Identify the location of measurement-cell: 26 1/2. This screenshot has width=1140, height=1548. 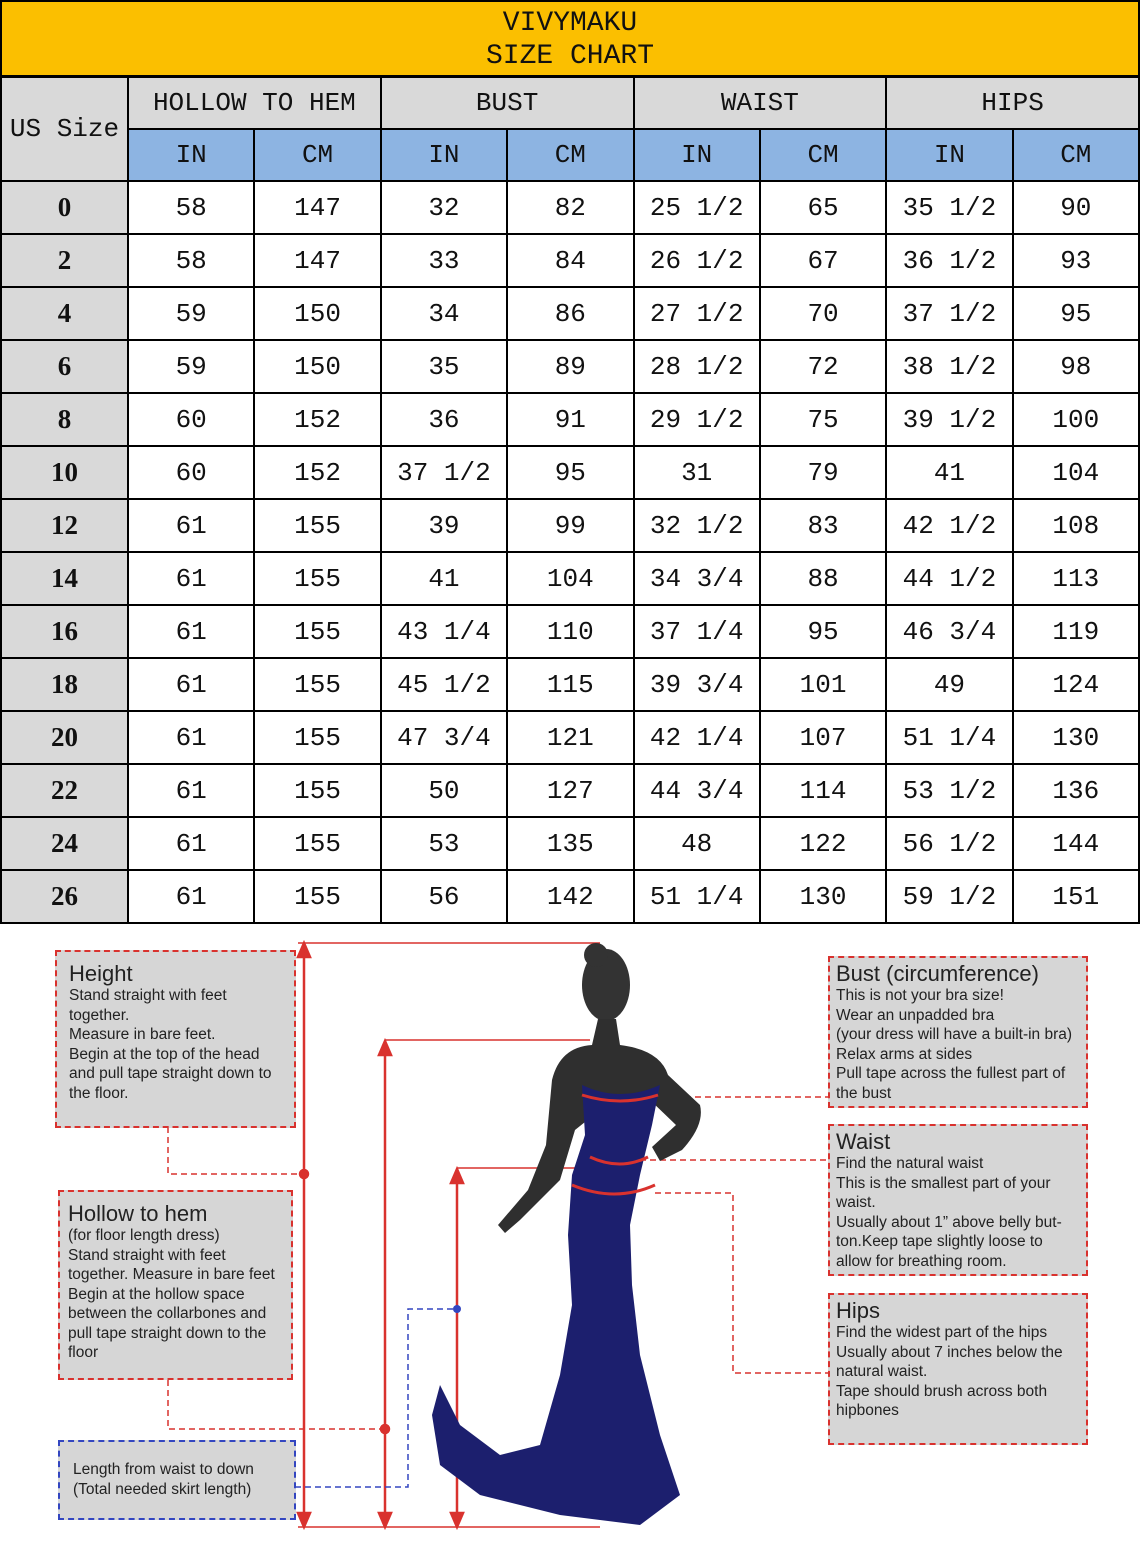
(696, 260).